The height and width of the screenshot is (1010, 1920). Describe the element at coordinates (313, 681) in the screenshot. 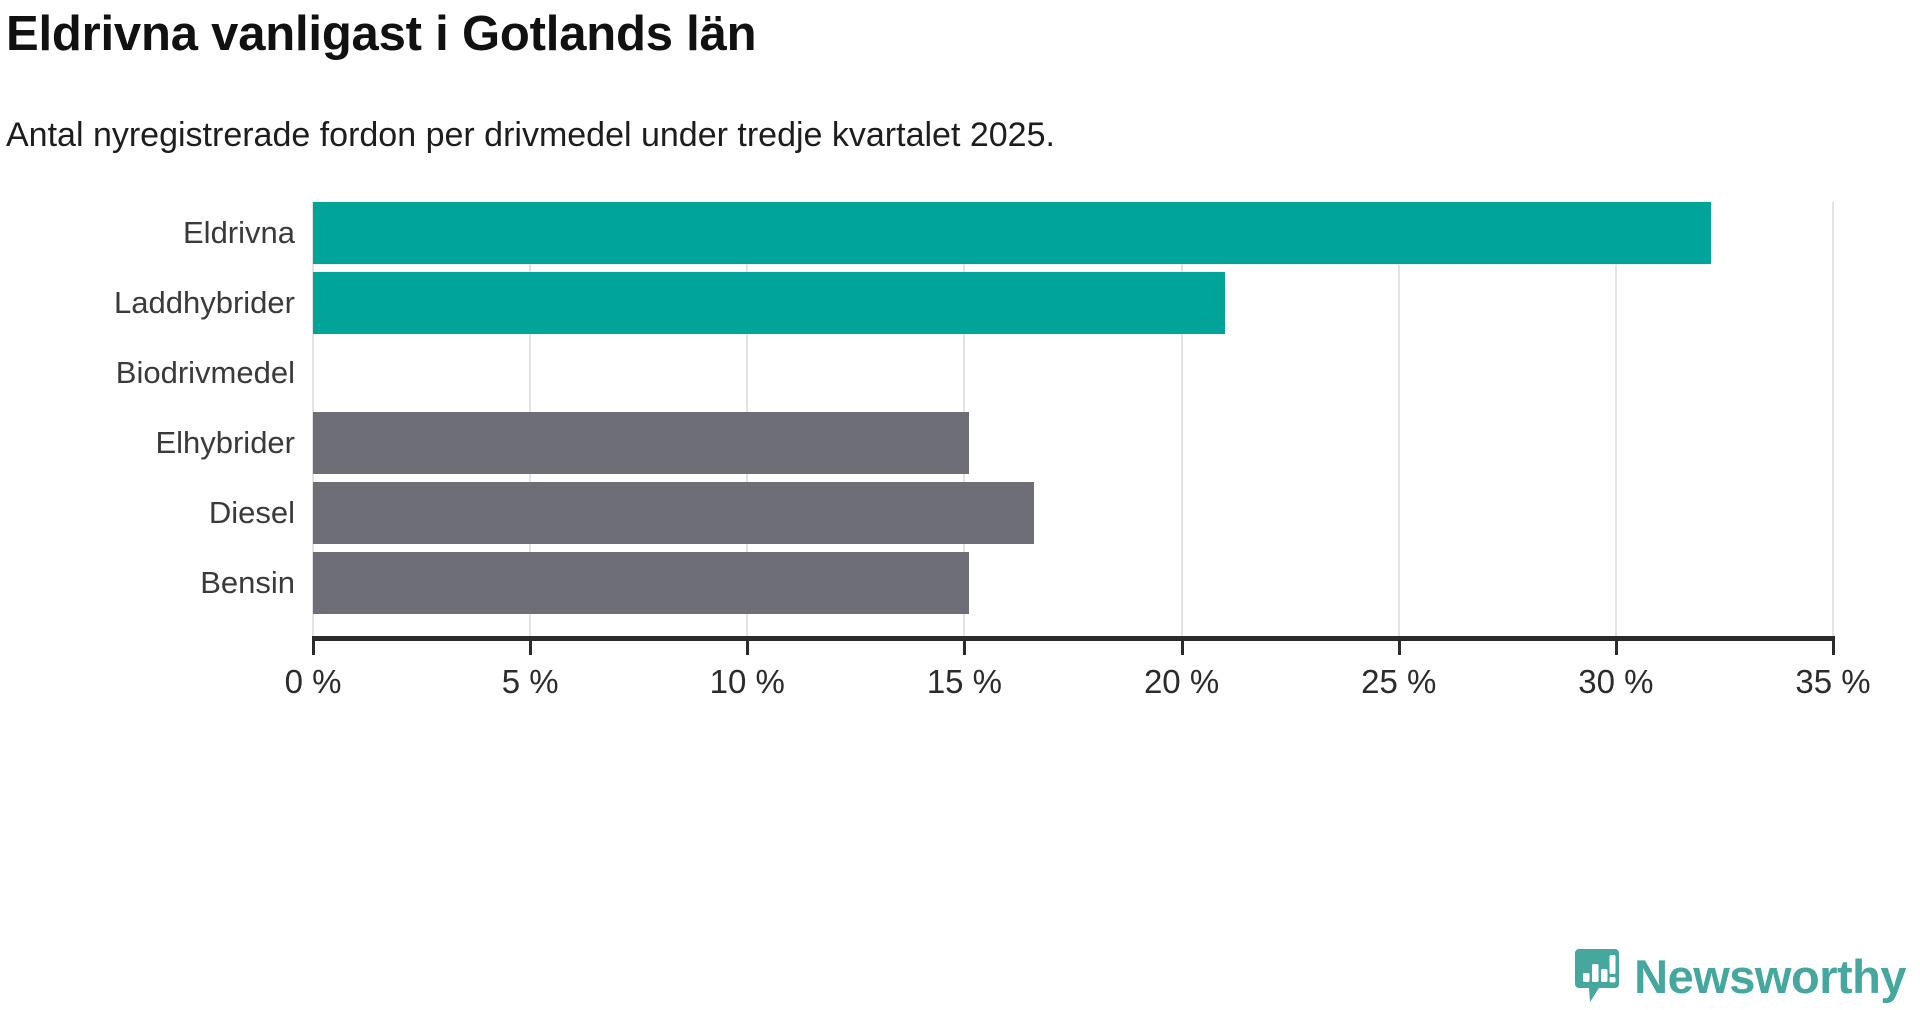

I see `x-tick-label-0: 0 %` at that location.